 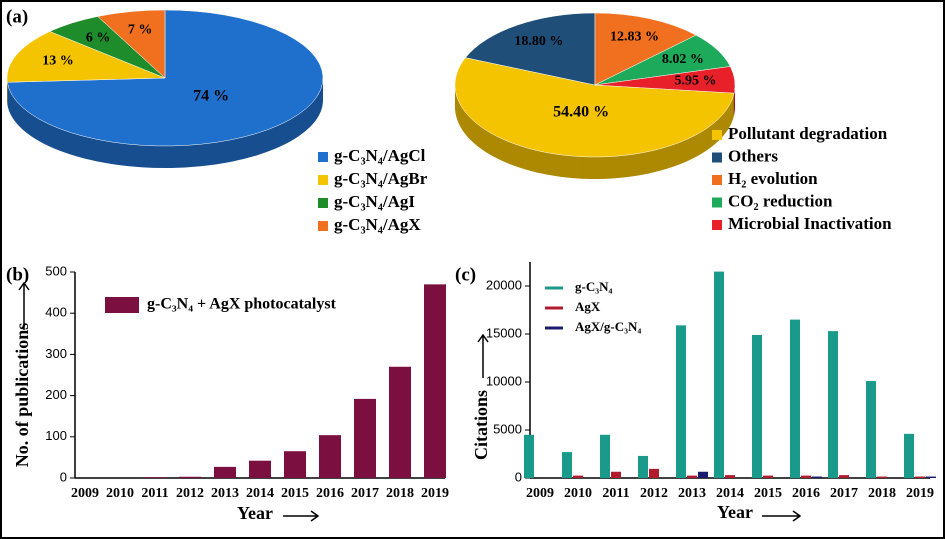 What do you see at coordinates (481, 425) in the screenshot?
I see `y-axis-title: Citations` at bounding box center [481, 425].